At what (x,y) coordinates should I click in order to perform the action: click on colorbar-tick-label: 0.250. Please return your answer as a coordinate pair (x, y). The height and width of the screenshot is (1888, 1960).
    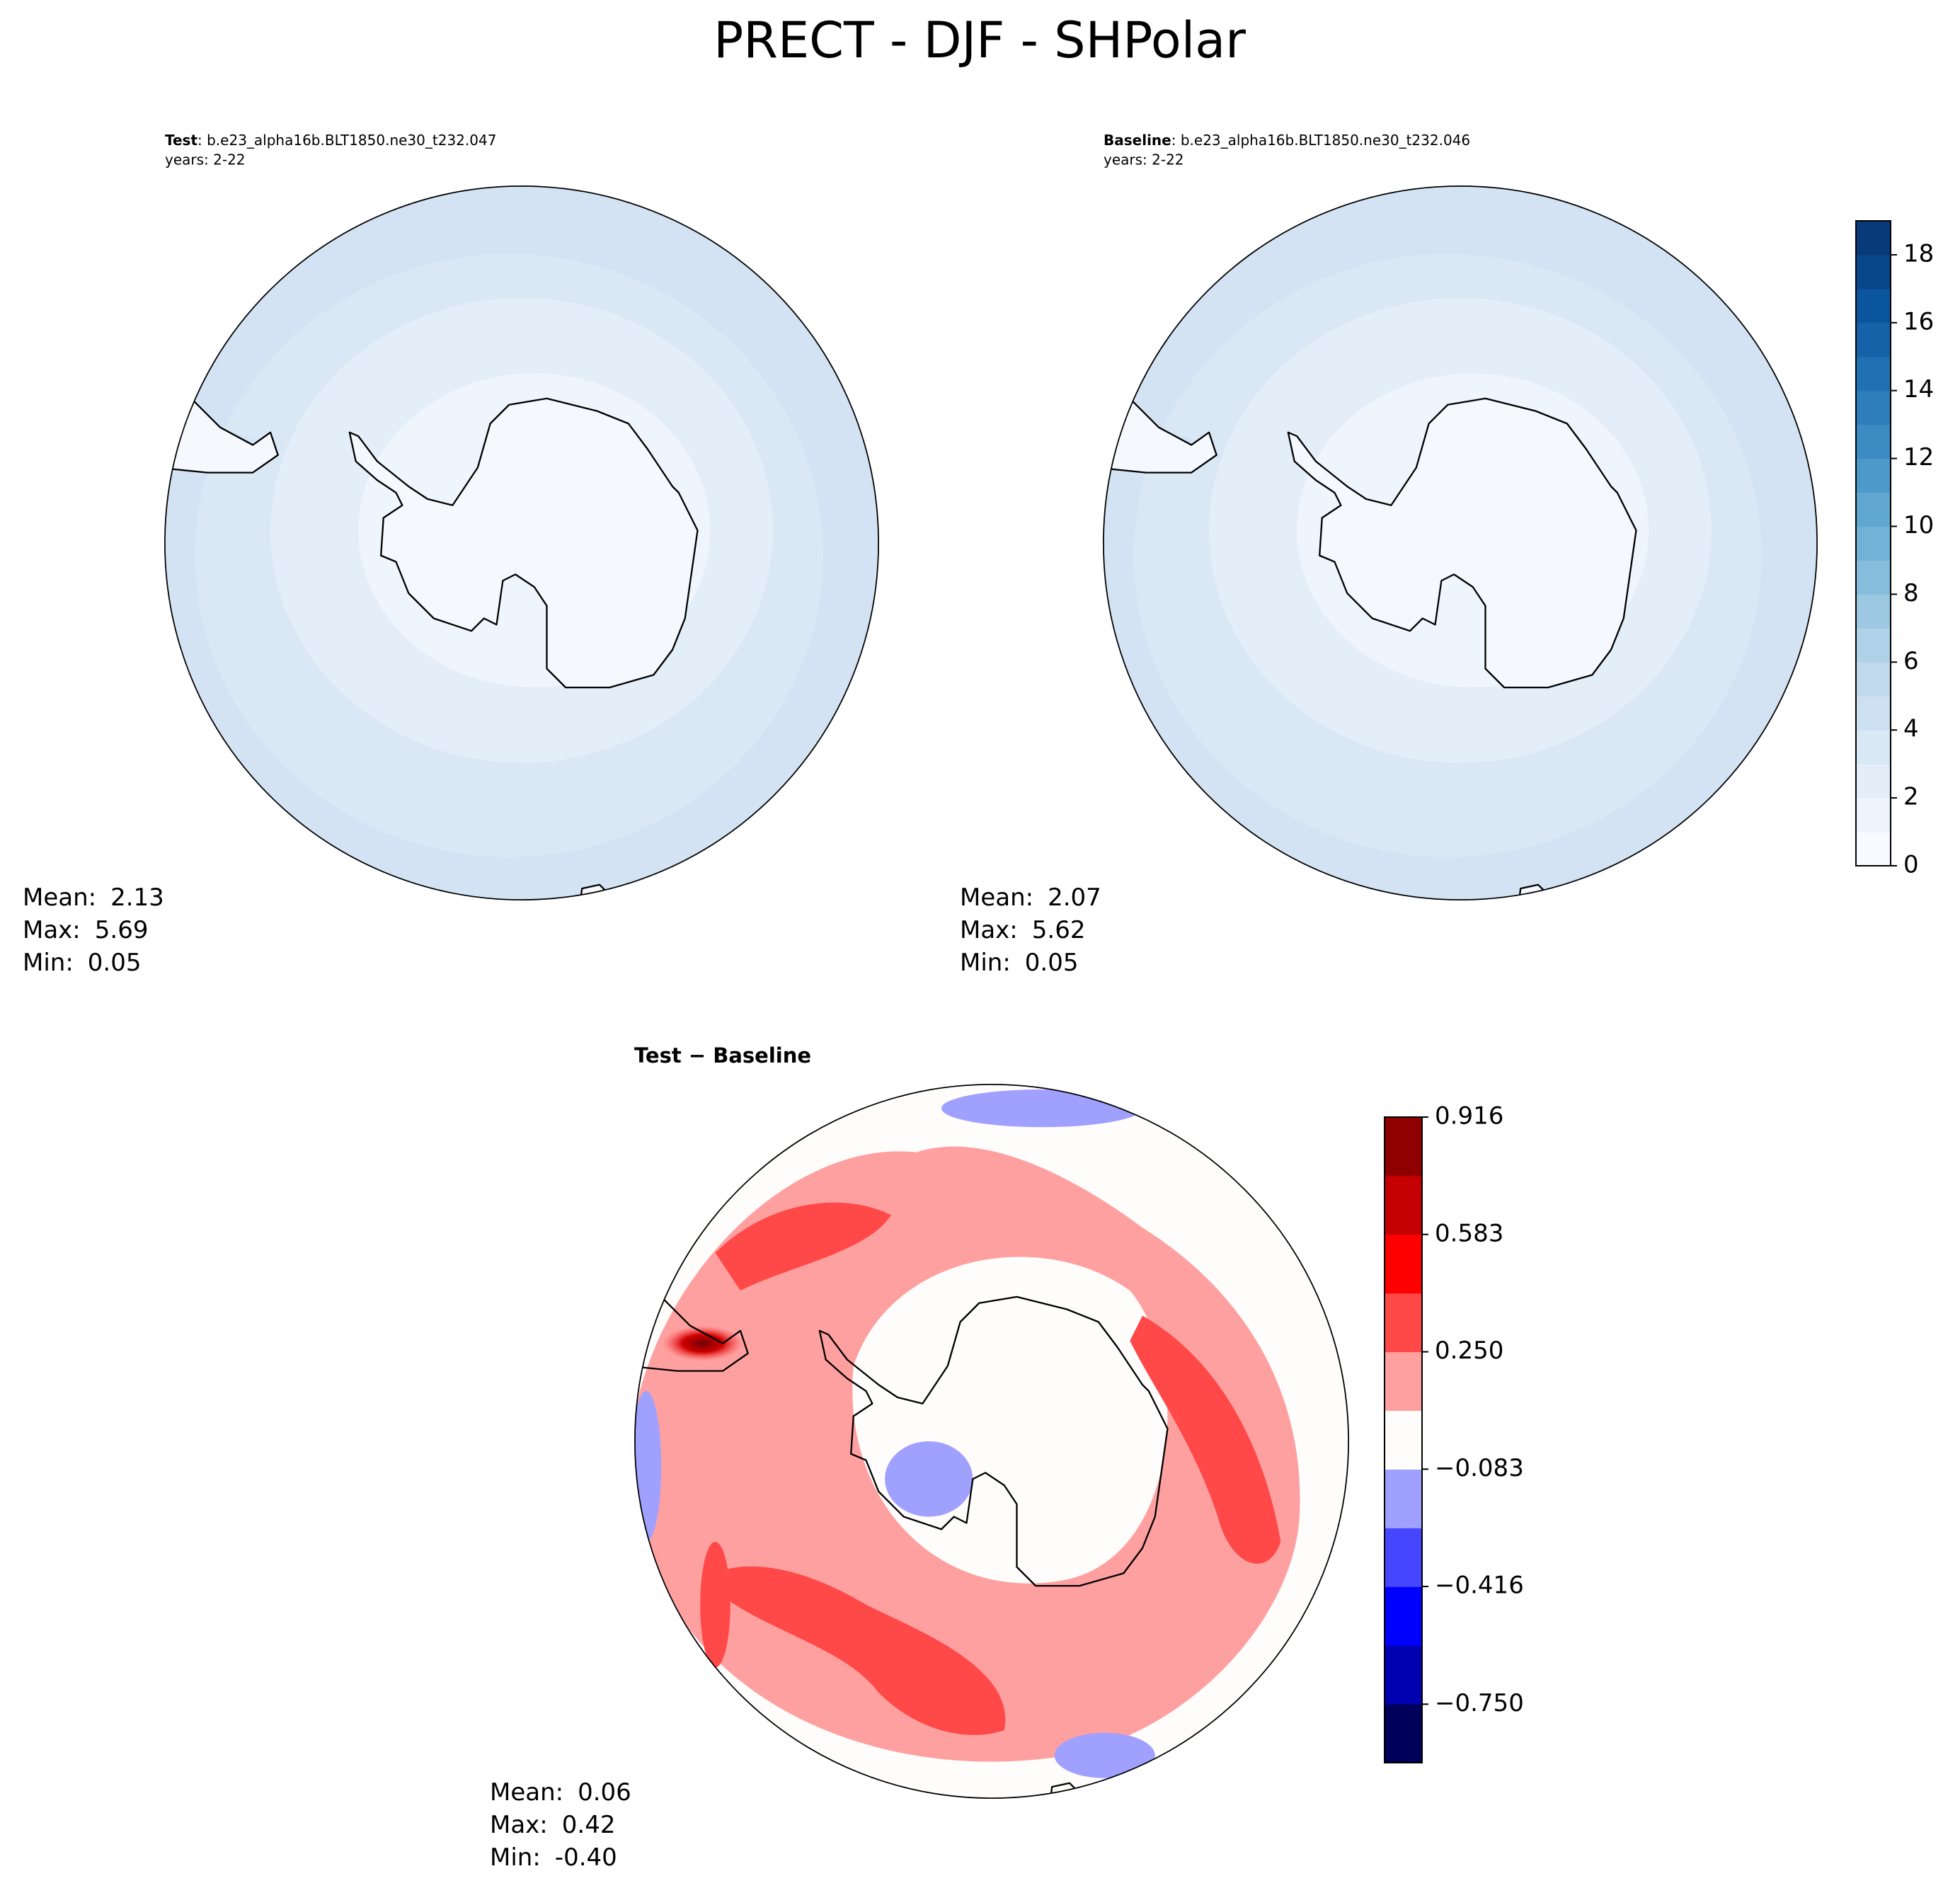
    Looking at the image, I should click on (1469, 1351).